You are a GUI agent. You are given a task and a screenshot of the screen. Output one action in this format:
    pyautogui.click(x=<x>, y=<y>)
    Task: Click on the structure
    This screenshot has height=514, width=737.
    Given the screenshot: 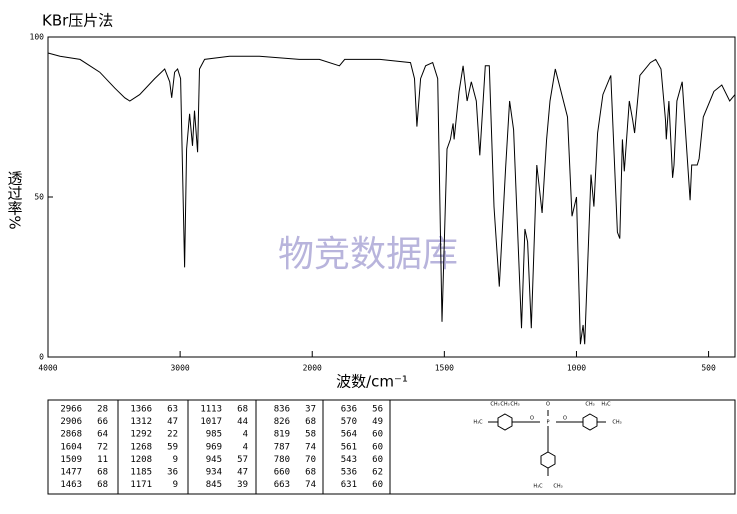 What is the action you would take?
    pyautogui.click(x=547, y=443)
    